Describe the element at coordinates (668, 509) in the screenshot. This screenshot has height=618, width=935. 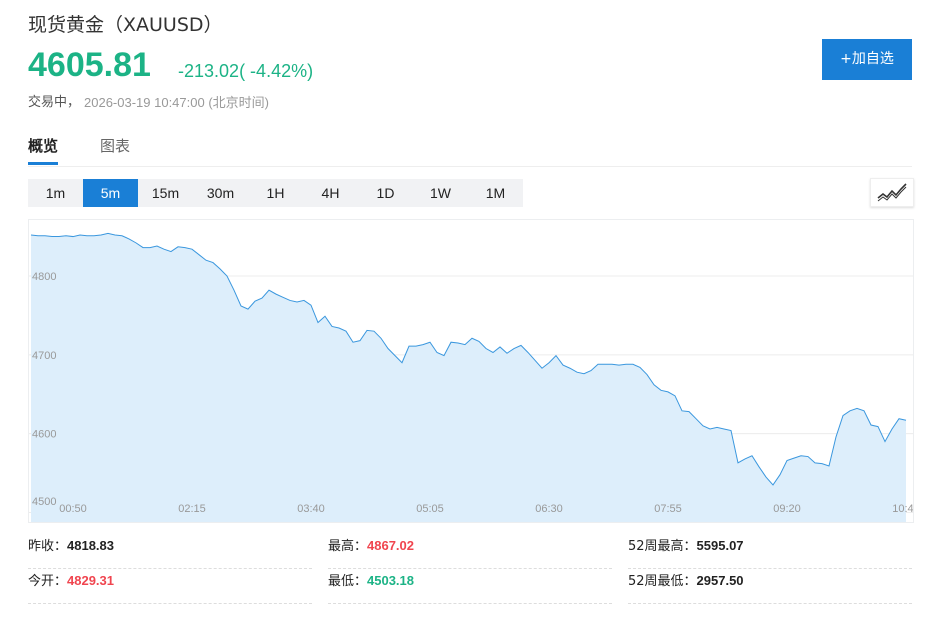
I see `x-tick-label: 07:55` at that location.